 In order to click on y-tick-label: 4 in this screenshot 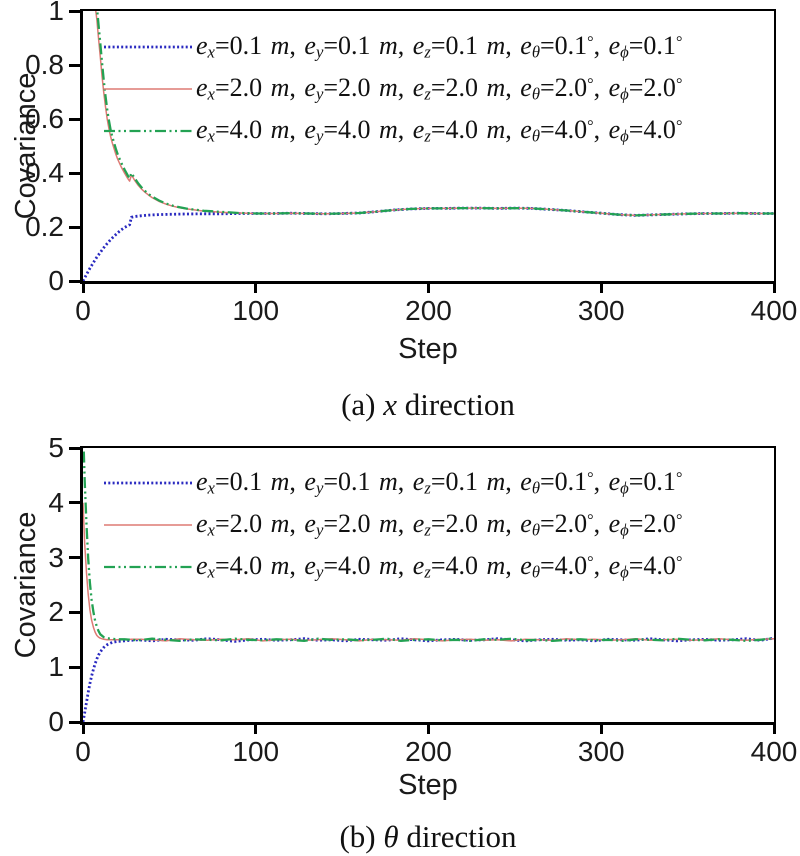, I will do `click(56, 502)`.